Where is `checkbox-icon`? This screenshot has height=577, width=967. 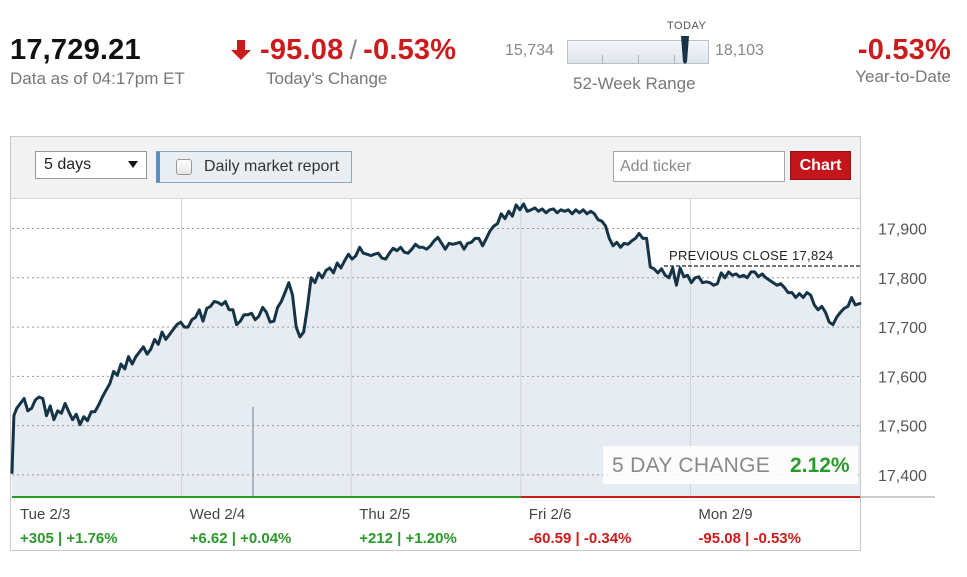
checkbox-icon is located at coordinates (184, 167).